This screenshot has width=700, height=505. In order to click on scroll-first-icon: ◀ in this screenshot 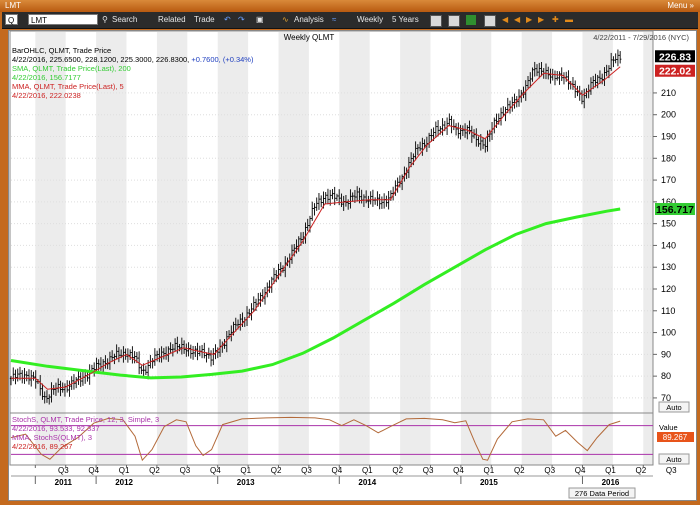, I will do `click(505, 19)`.